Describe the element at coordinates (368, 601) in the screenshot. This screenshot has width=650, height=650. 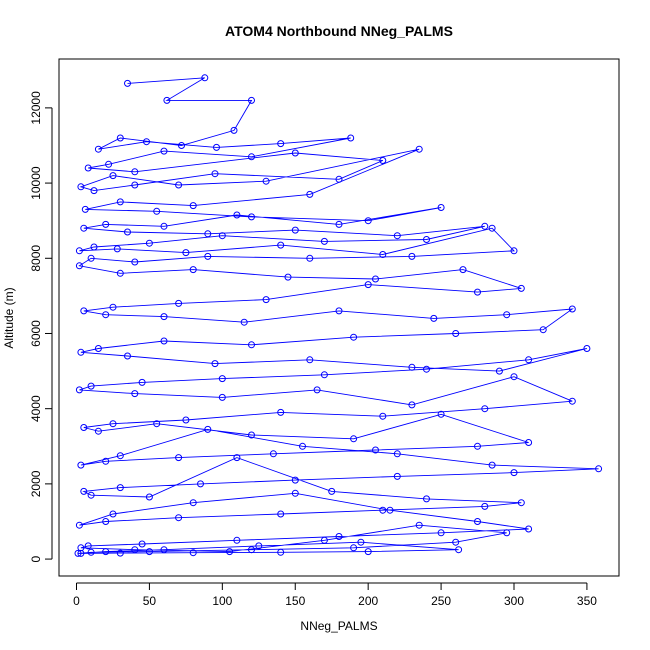
I see `x-tick-label: 200` at that location.